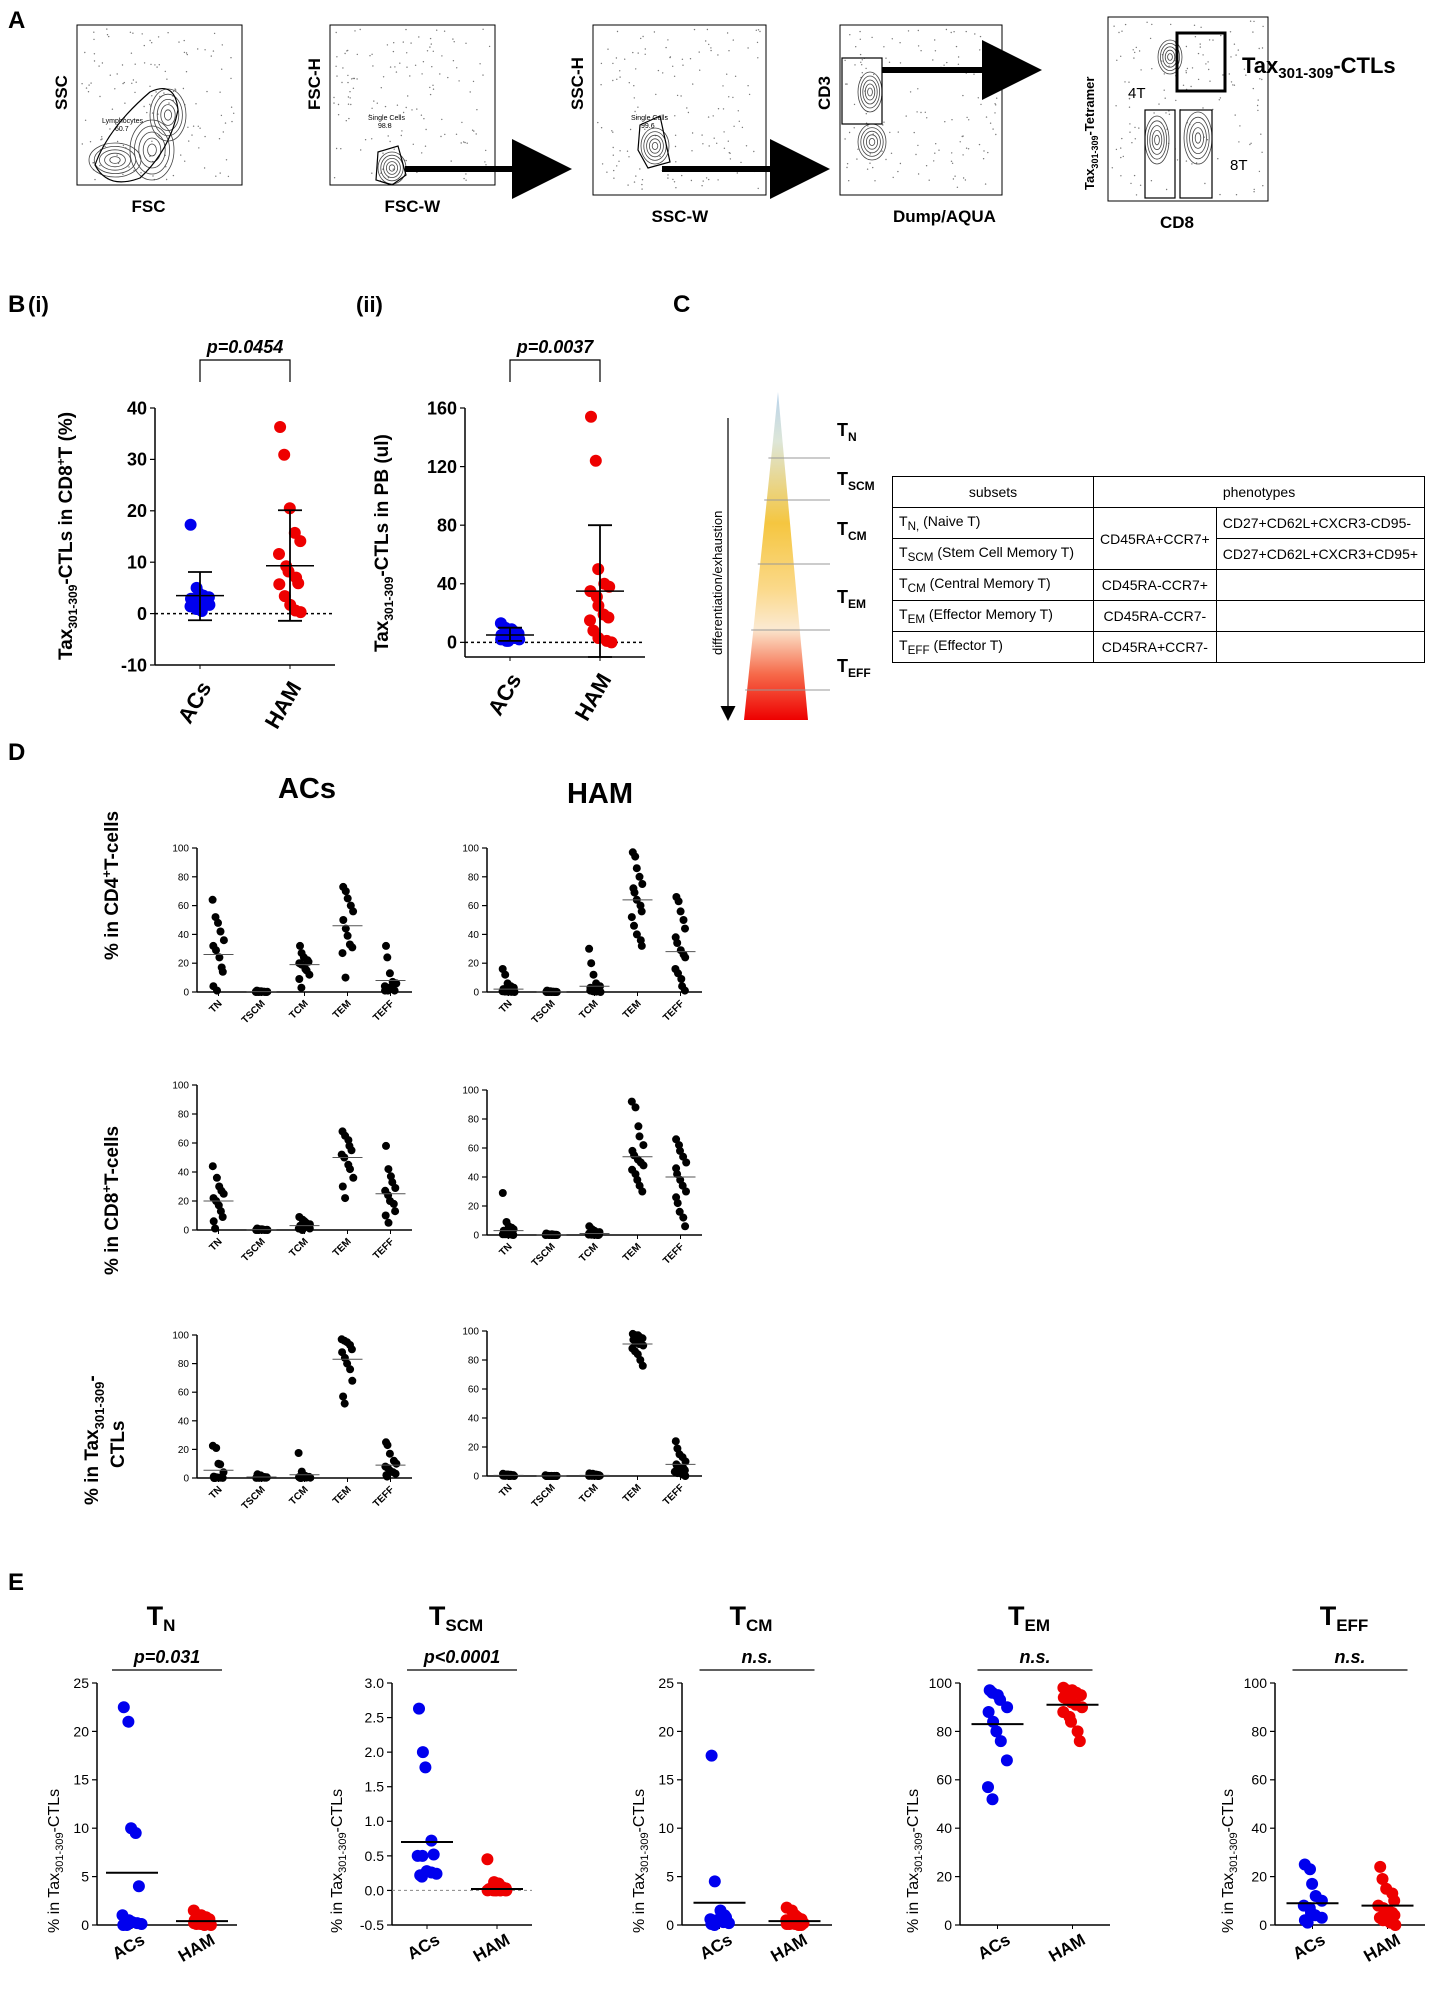  What do you see at coordinates (842, 597) in the screenshot?
I see `subset-label-main: T` at bounding box center [842, 597].